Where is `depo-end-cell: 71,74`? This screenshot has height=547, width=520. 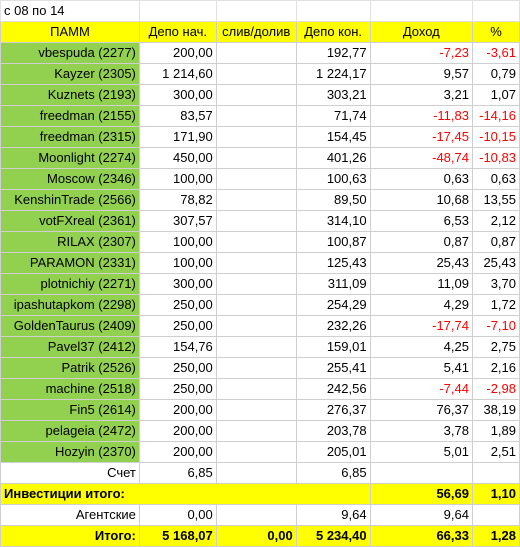 depo-end-cell: 71,74 is located at coordinates (333, 116).